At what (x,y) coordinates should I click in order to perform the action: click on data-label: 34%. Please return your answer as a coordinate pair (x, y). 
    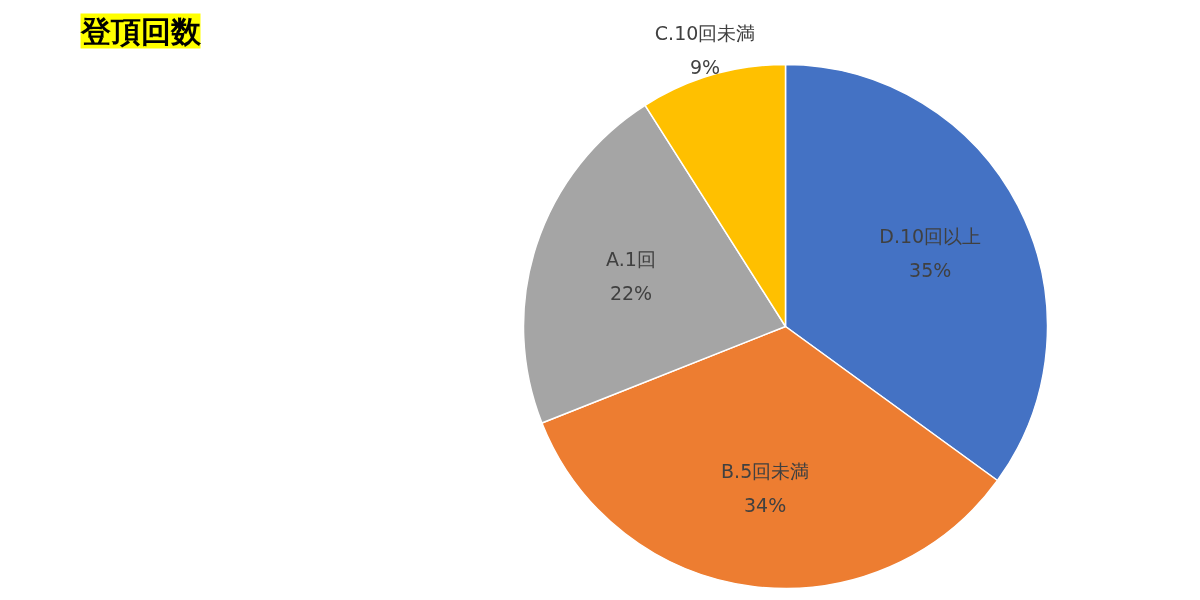
    Looking at the image, I should click on (765, 504).